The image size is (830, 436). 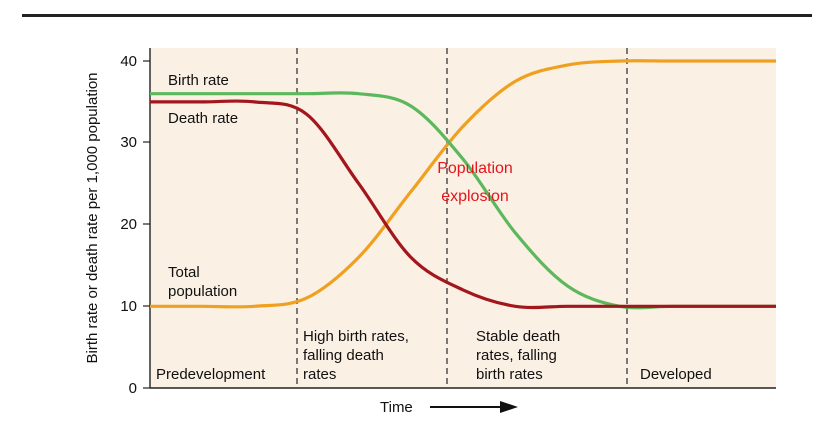 I want to click on phase-label-3-line3: birth rates, so click(x=509, y=374).